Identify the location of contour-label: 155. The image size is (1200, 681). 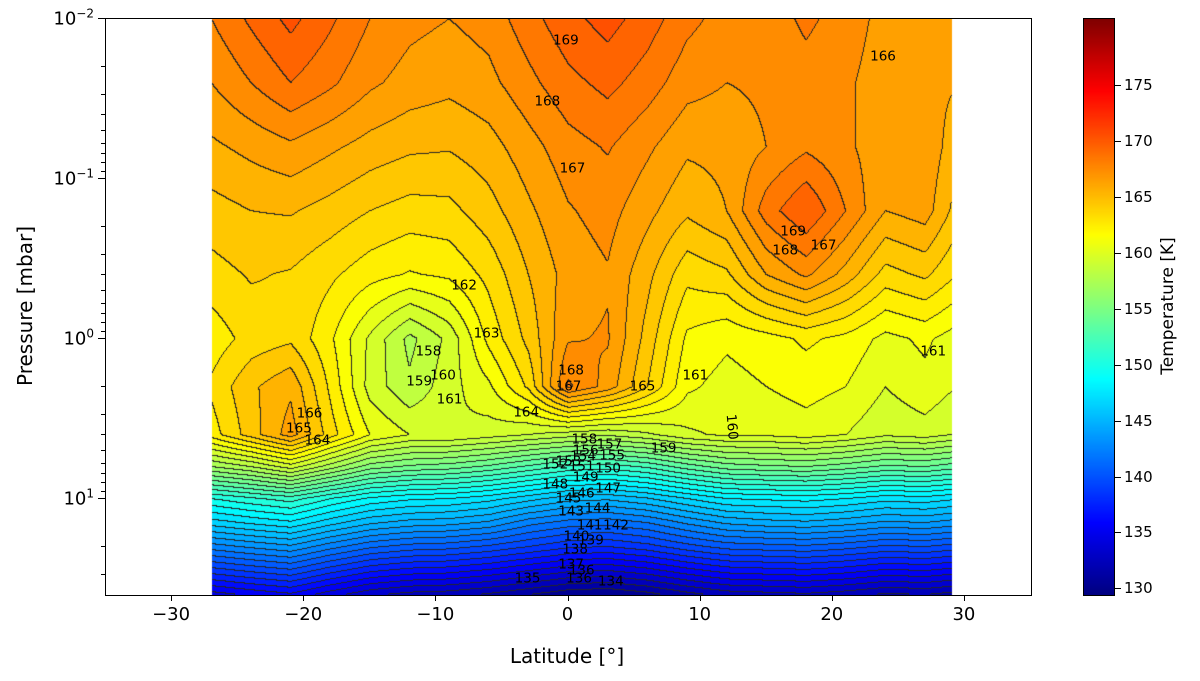
(612, 455).